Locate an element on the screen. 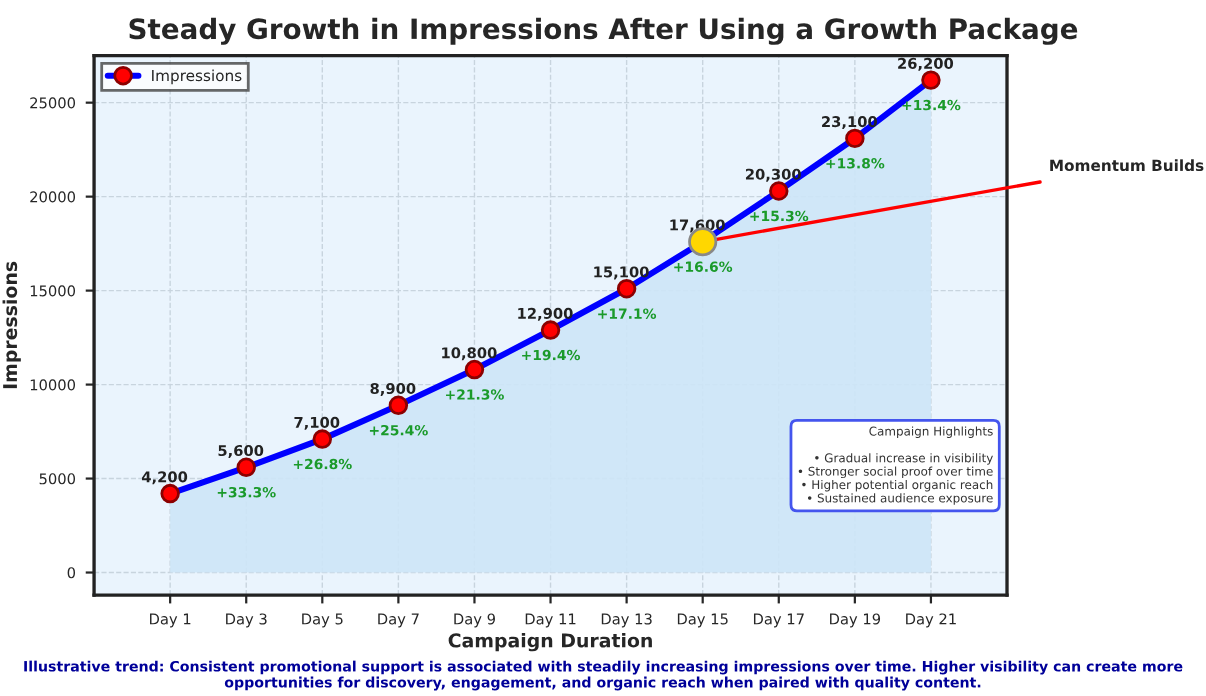 This screenshot has width=1206, height=696. y-axis-title: Impressions is located at coordinates (11, 325).